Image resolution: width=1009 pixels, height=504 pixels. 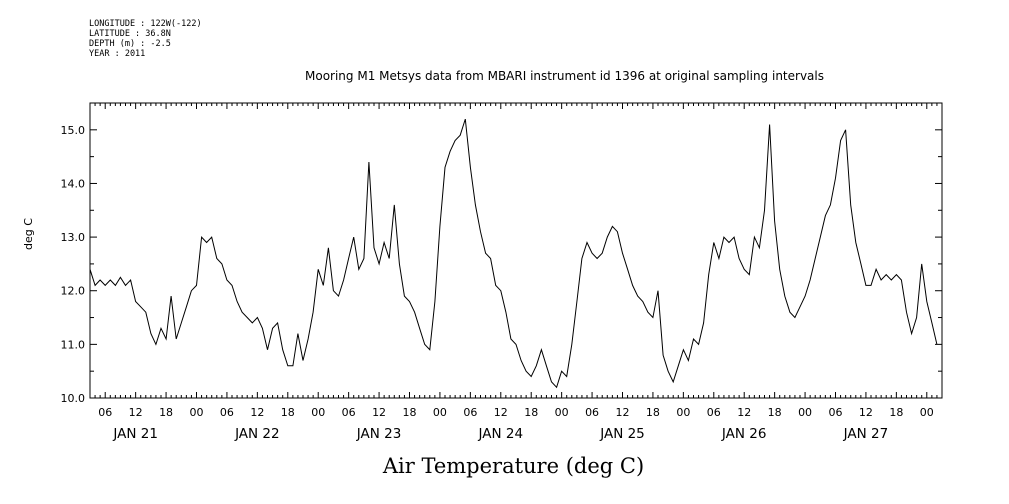 I want to click on day-label: JAN 26, so click(x=744, y=434).